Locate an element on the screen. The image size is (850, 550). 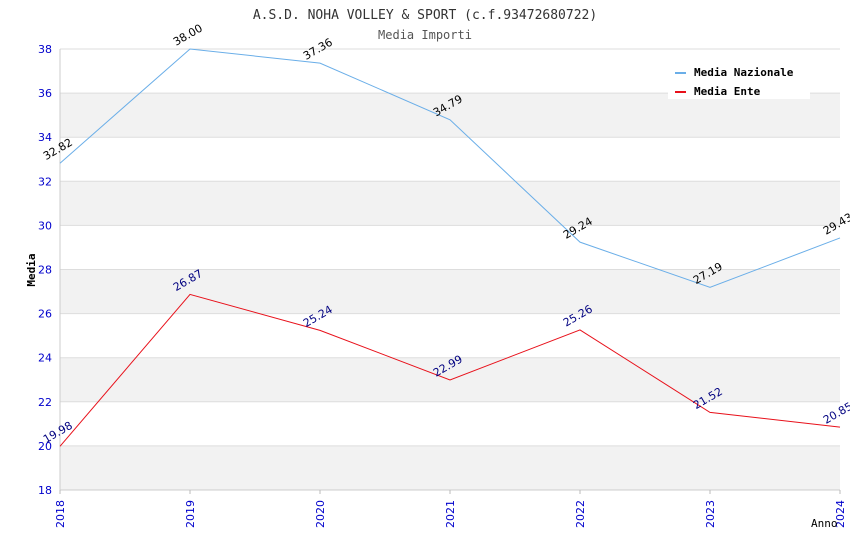
x-tick-label: 2019 is located at coordinates (190, 514).